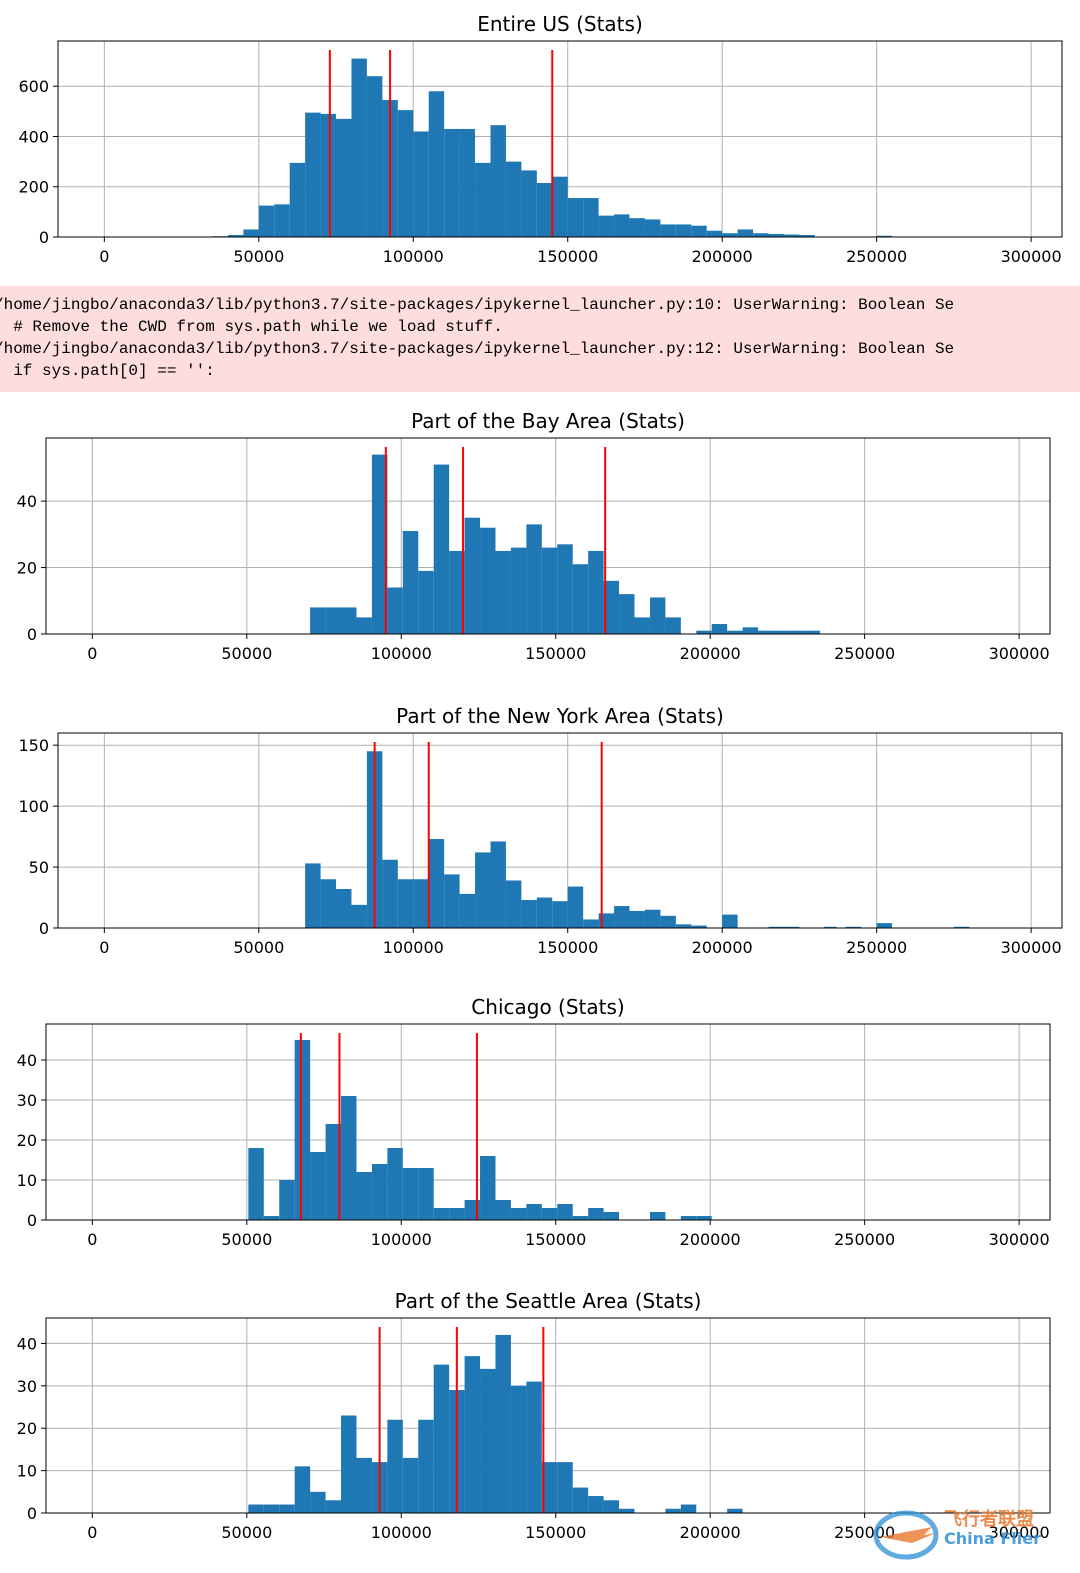 The height and width of the screenshot is (1573, 1080). What do you see at coordinates (548, 421) in the screenshot?
I see `chart-title: Part of the Bay Area (Stats)` at bounding box center [548, 421].